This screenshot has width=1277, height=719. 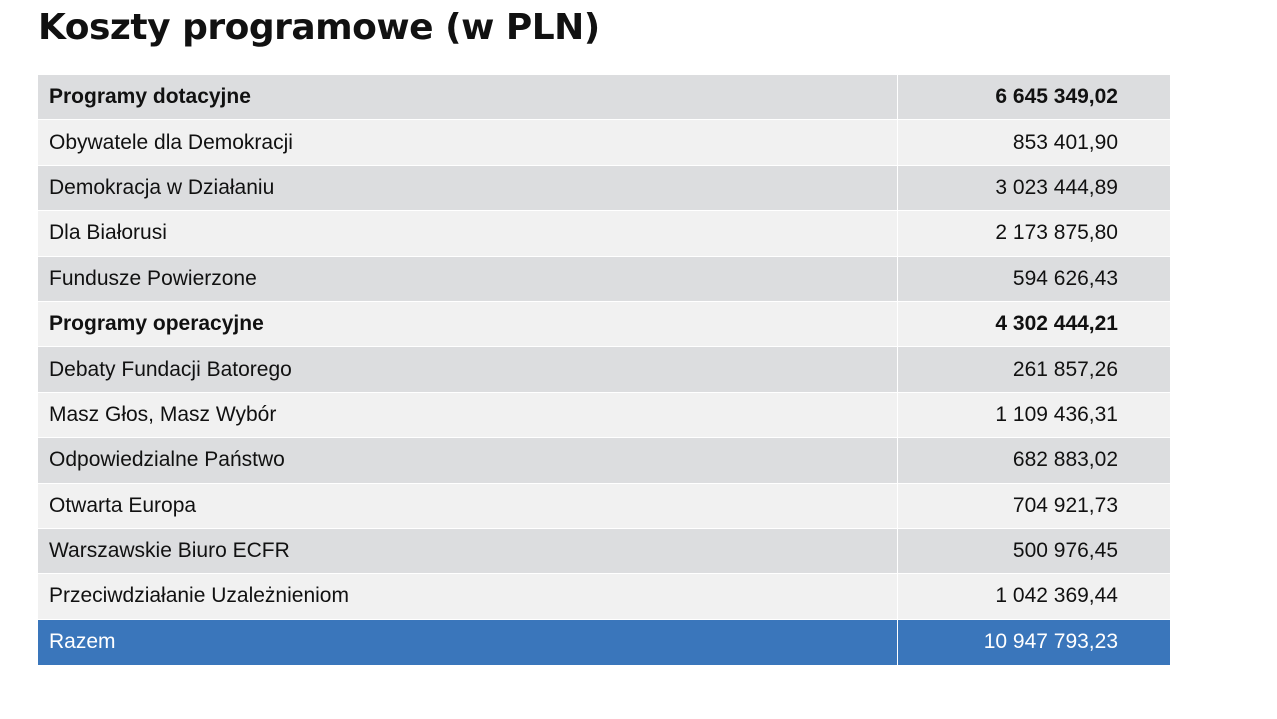 What do you see at coordinates (1056, 233) in the screenshot?
I see `row-value: 2 173 875,80` at bounding box center [1056, 233].